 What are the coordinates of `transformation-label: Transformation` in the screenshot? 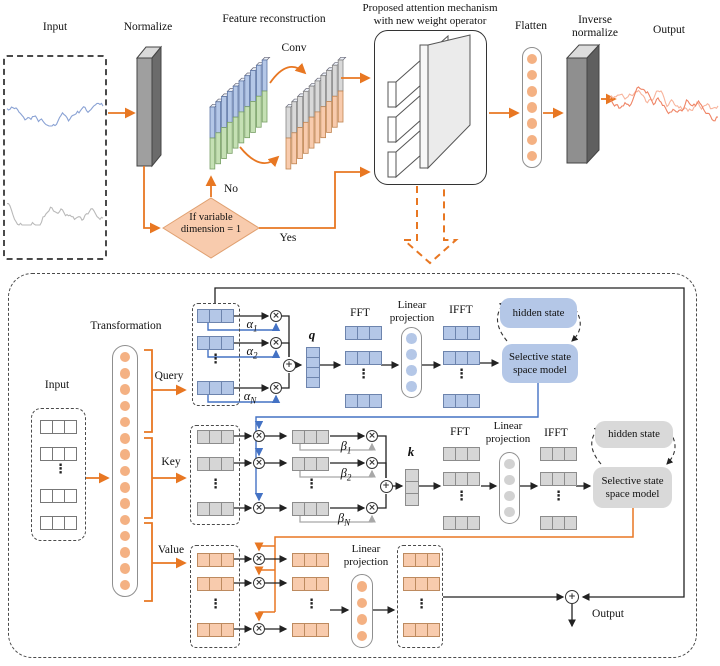 It's located at (126, 326).